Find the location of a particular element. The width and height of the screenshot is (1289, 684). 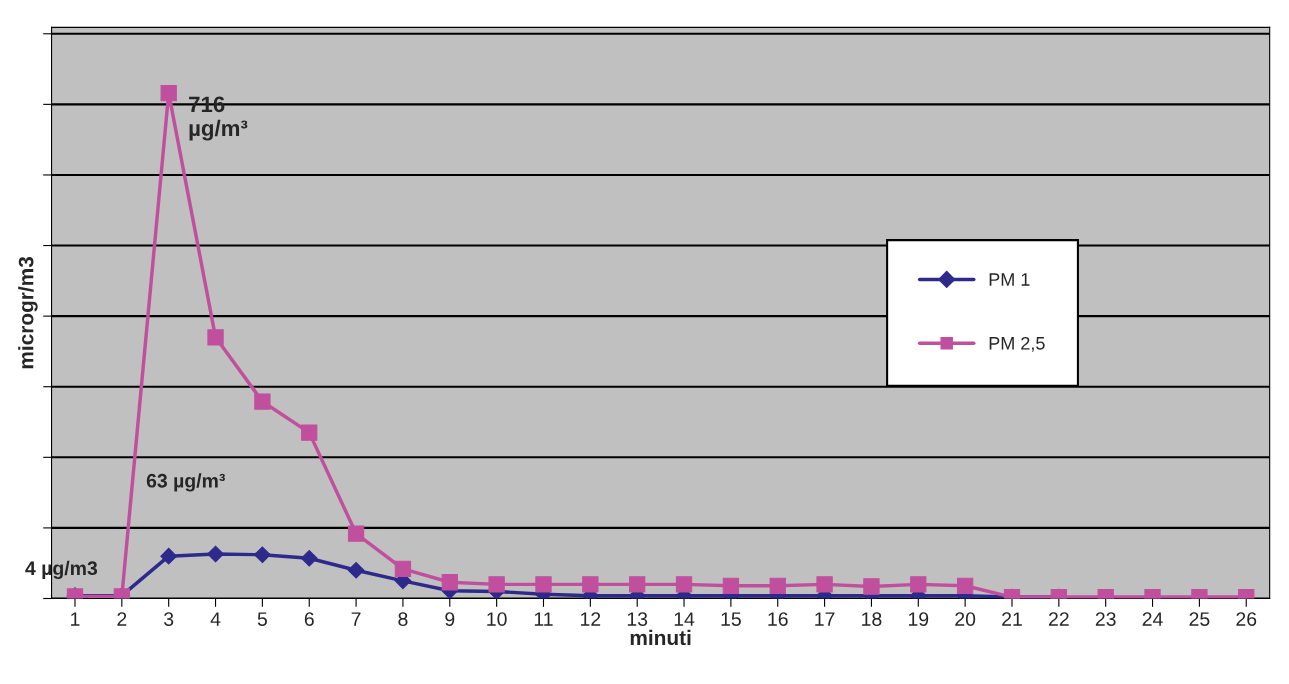

x-tick-label: 14 is located at coordinates (684, 619).